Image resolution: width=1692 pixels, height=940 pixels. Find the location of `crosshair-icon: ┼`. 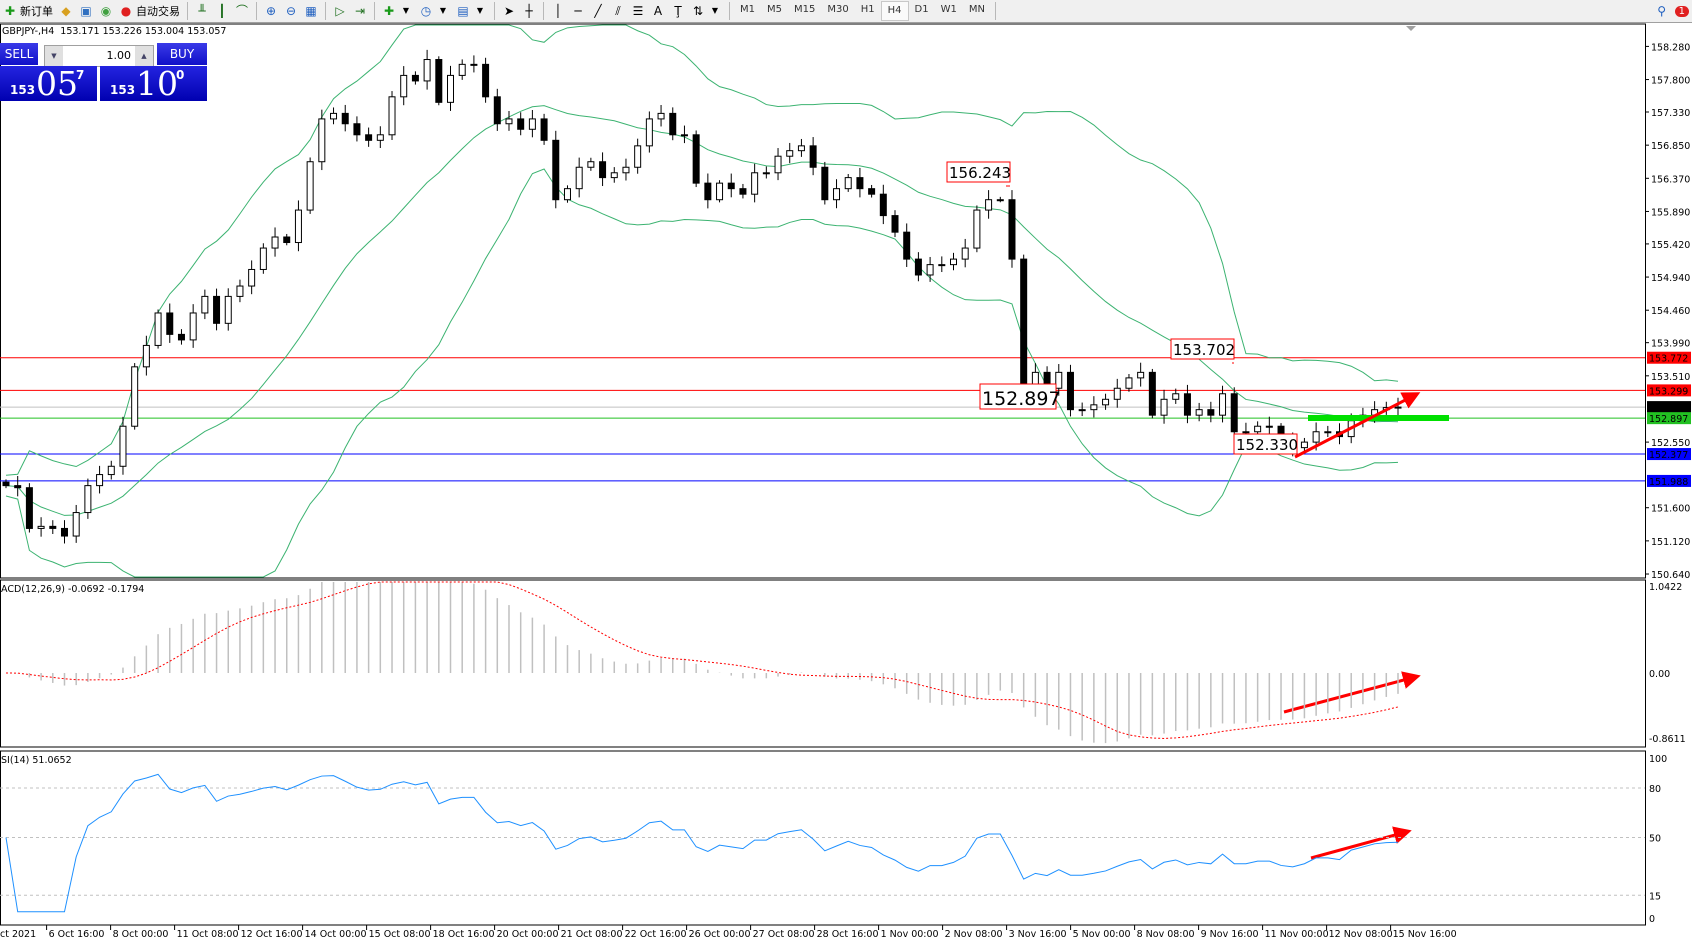

crosshair-icon: ┼ is located at coordinates (529, 11).